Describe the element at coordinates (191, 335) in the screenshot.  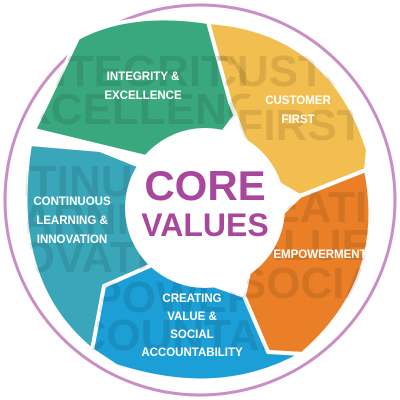
I see `label-creating-value-line3: SOCIAL` at that location.